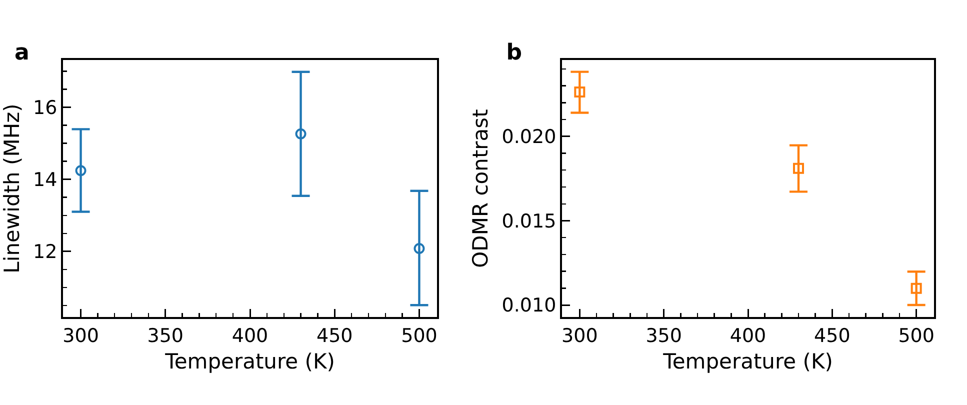 The height and width of the screenshot is (405, 967). I want to click on chart-title: b, so click(514, 53).